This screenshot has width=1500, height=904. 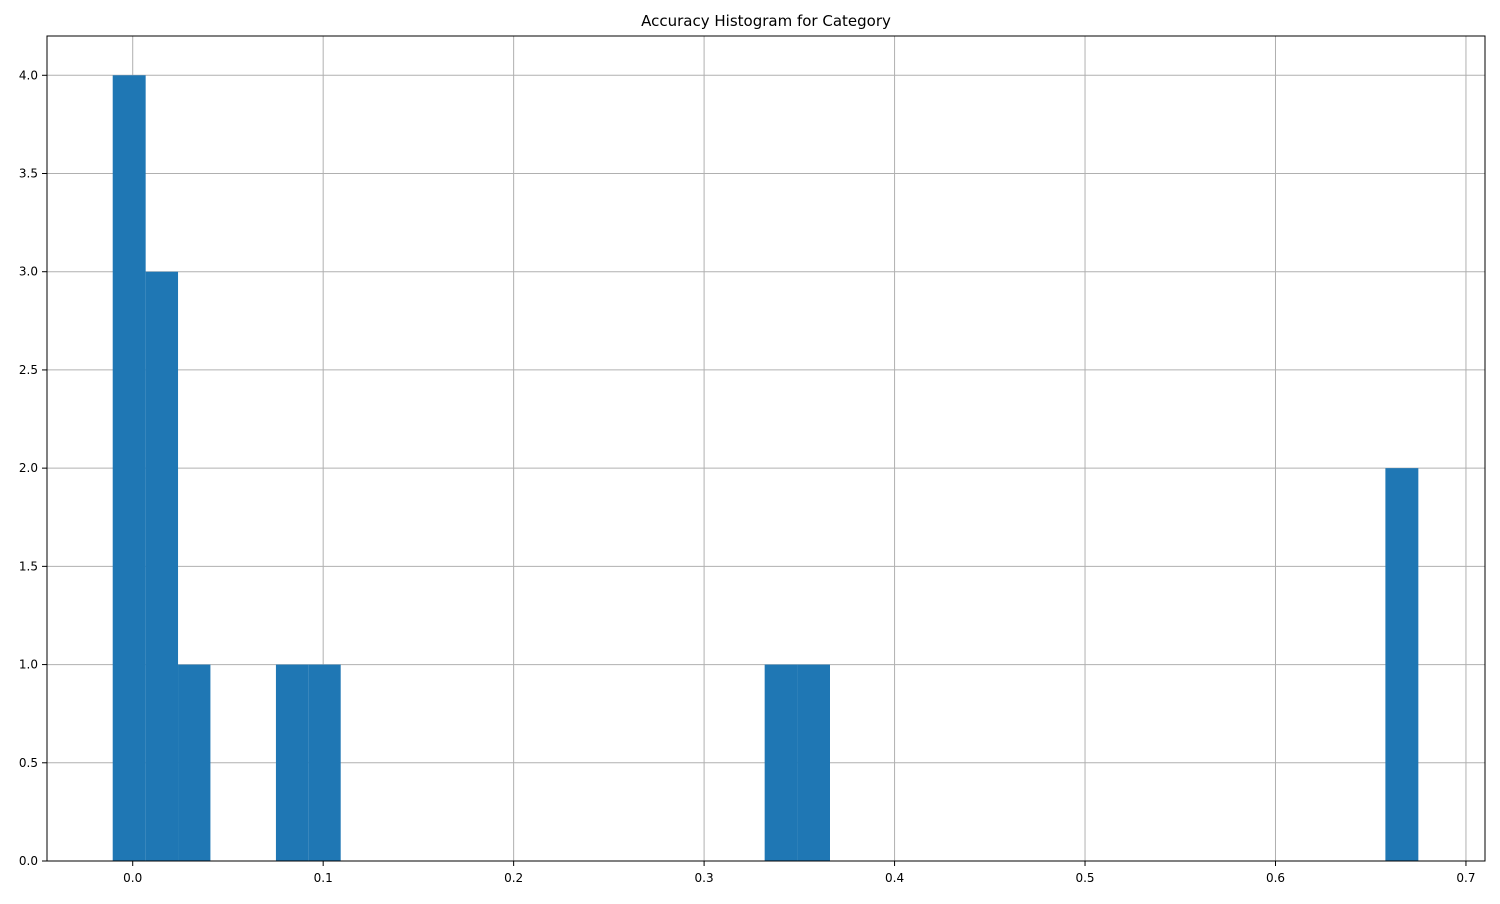 What do you see at coordinates (704, 878) in the screenshot?
I see `x-tick-label: 0.3` at bounding box center [704, 878].